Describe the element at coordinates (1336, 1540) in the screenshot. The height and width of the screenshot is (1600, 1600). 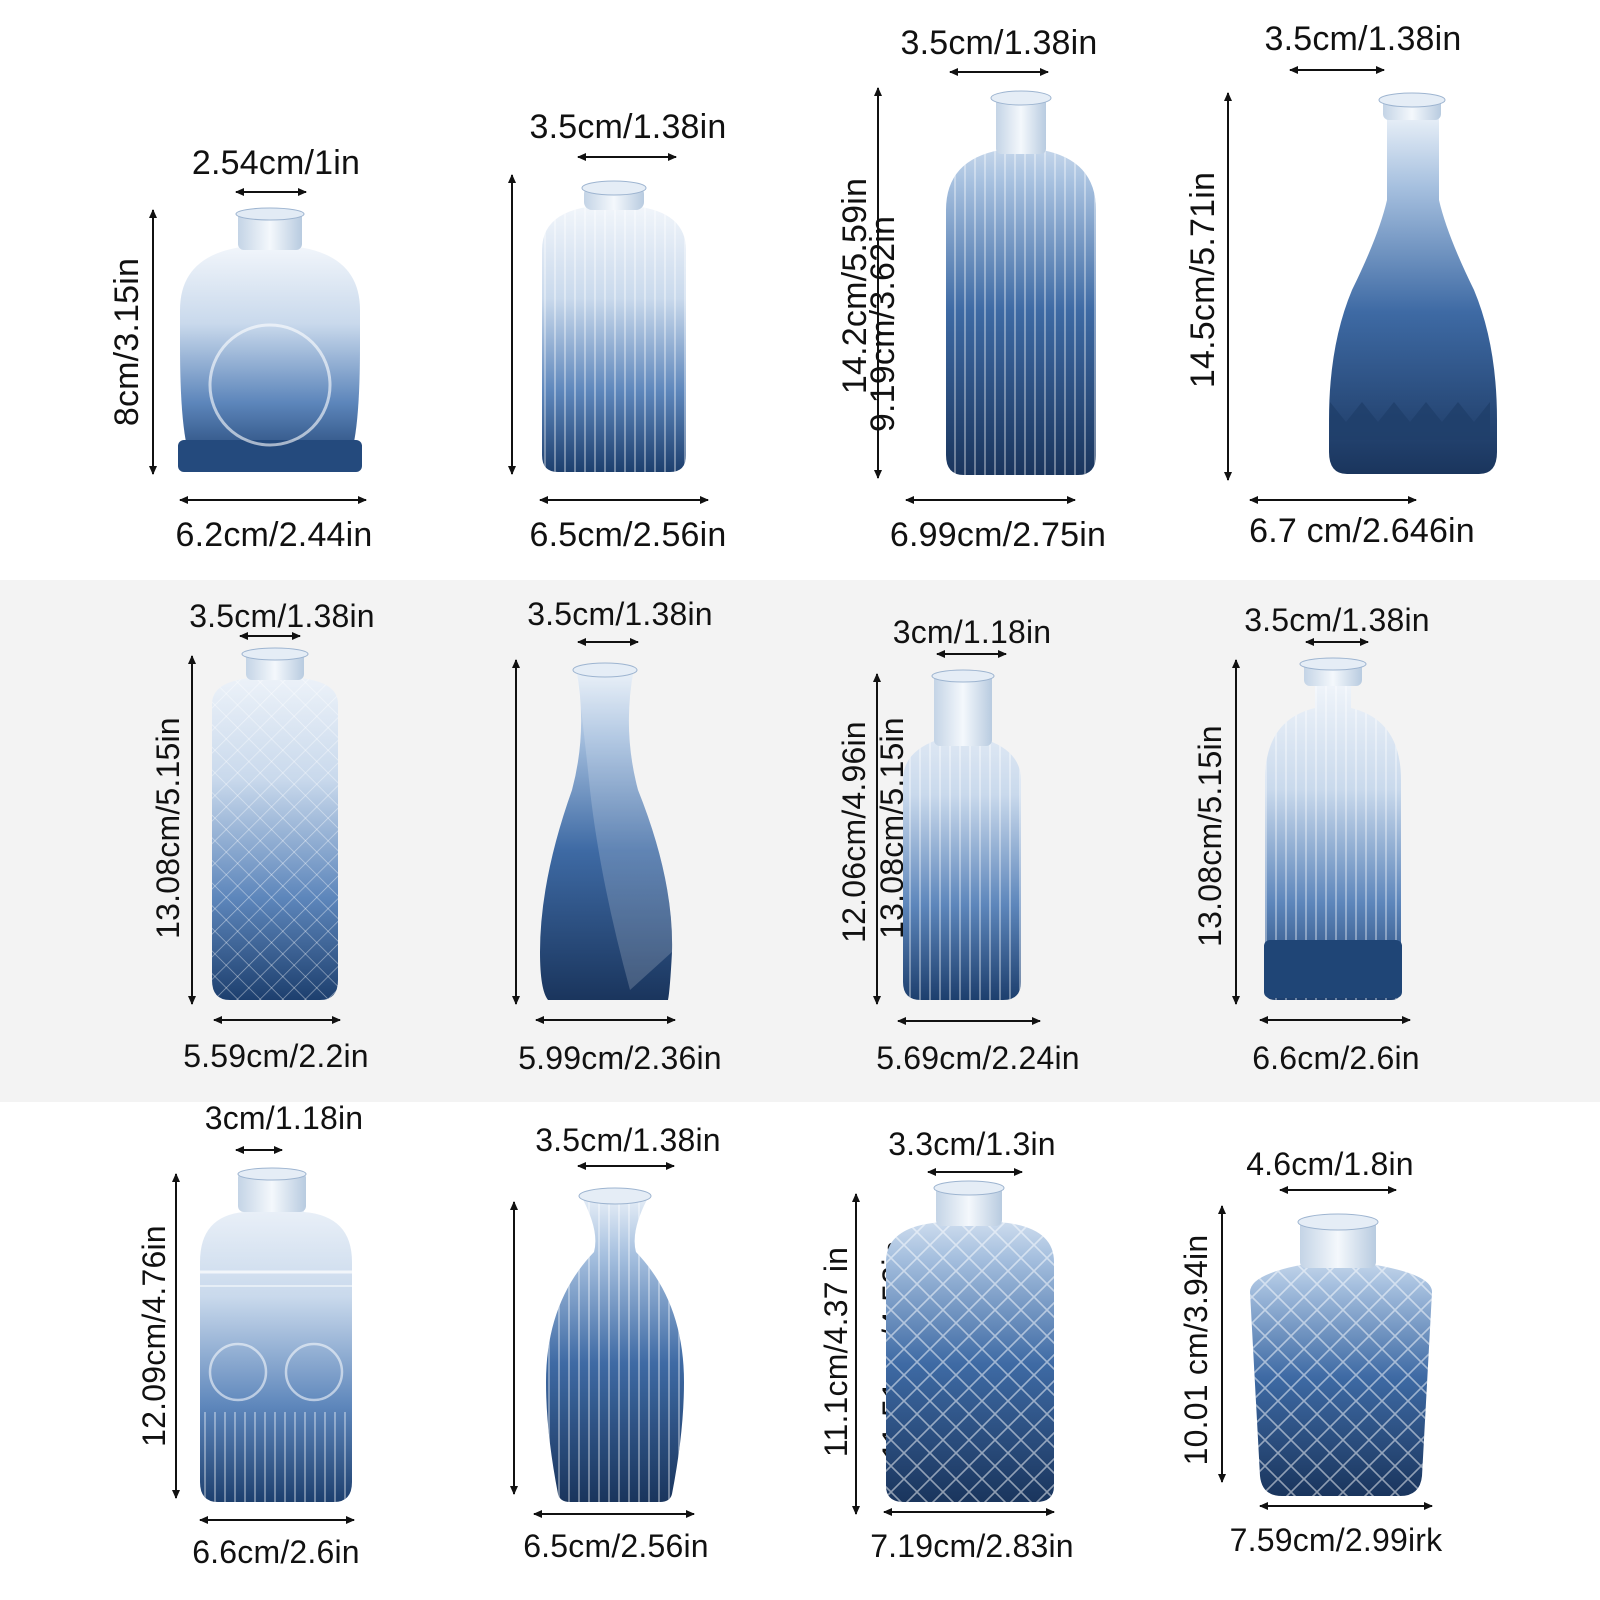
I see `width-dimension-label-12: 7.59cm/2.99irk` at that location.